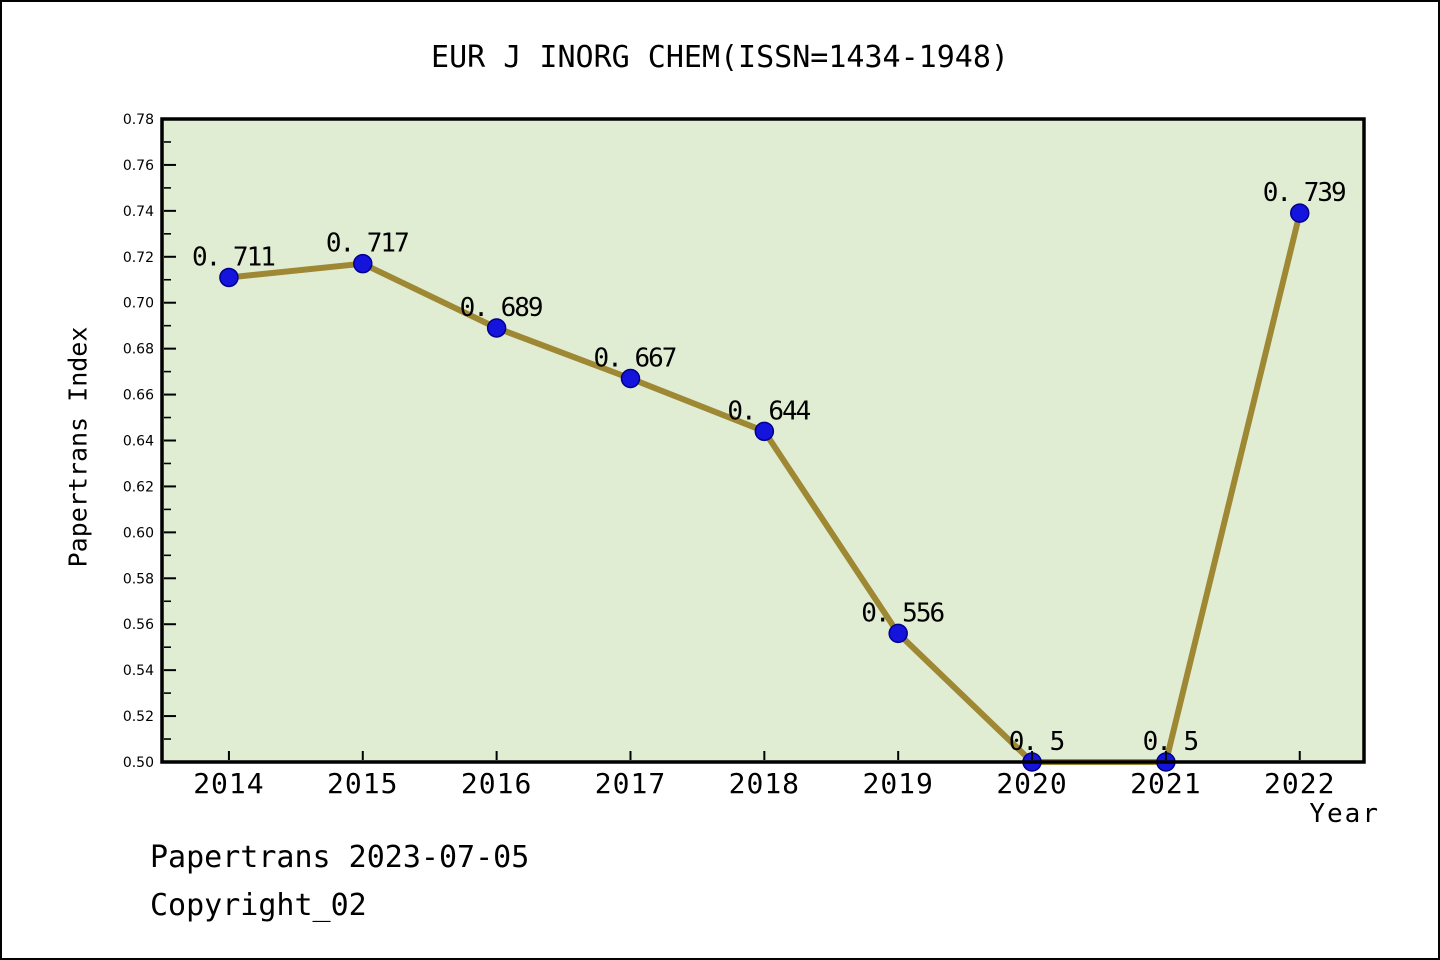  I want to click on y-axis-label: Papertrans Index, so click(78, 447).